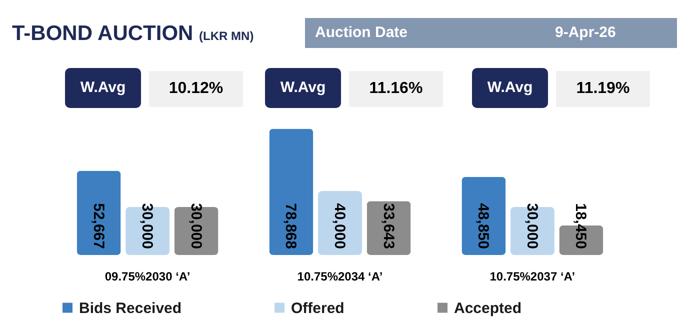  I want to click on text: 9-Apr-26, so click(585, 32).